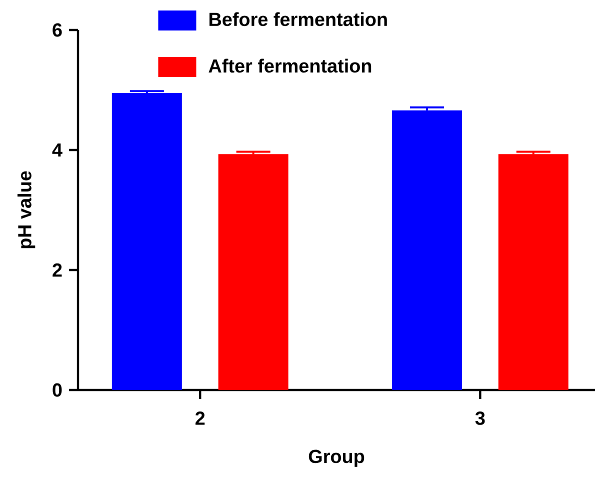  What do you see at coordinates (290, 65) in the screenshot?
I see `legend-label: After fermentation` at bounding box center [290, 65].